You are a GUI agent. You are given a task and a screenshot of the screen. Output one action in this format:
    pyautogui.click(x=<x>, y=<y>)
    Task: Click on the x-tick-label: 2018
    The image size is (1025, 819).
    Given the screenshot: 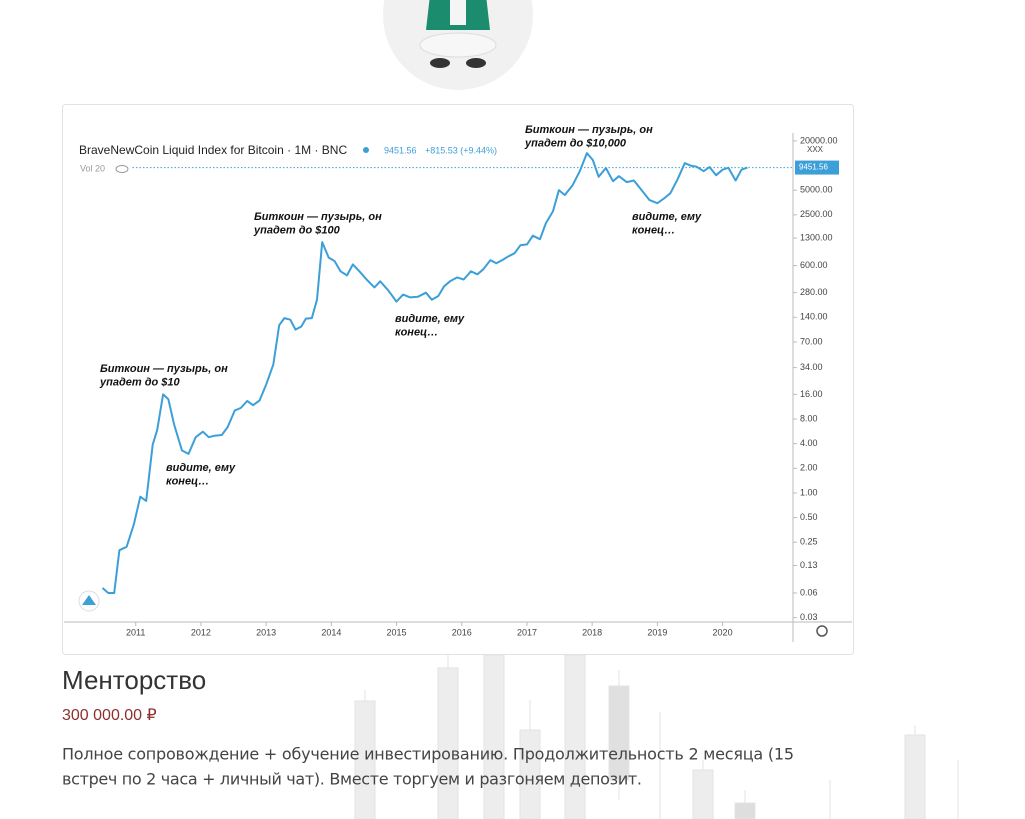 What is the action you would take?
    pyautogui.click(x=592, y=632)
    